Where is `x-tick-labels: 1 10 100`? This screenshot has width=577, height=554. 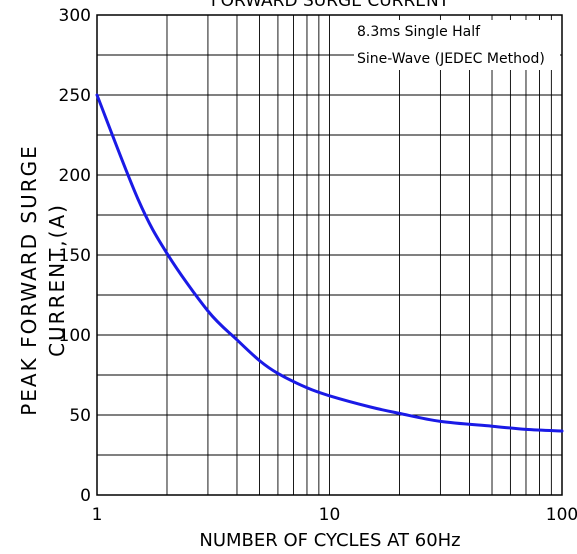
x-tick-labels: 1 10 100 is located at coordinates (334, 515).